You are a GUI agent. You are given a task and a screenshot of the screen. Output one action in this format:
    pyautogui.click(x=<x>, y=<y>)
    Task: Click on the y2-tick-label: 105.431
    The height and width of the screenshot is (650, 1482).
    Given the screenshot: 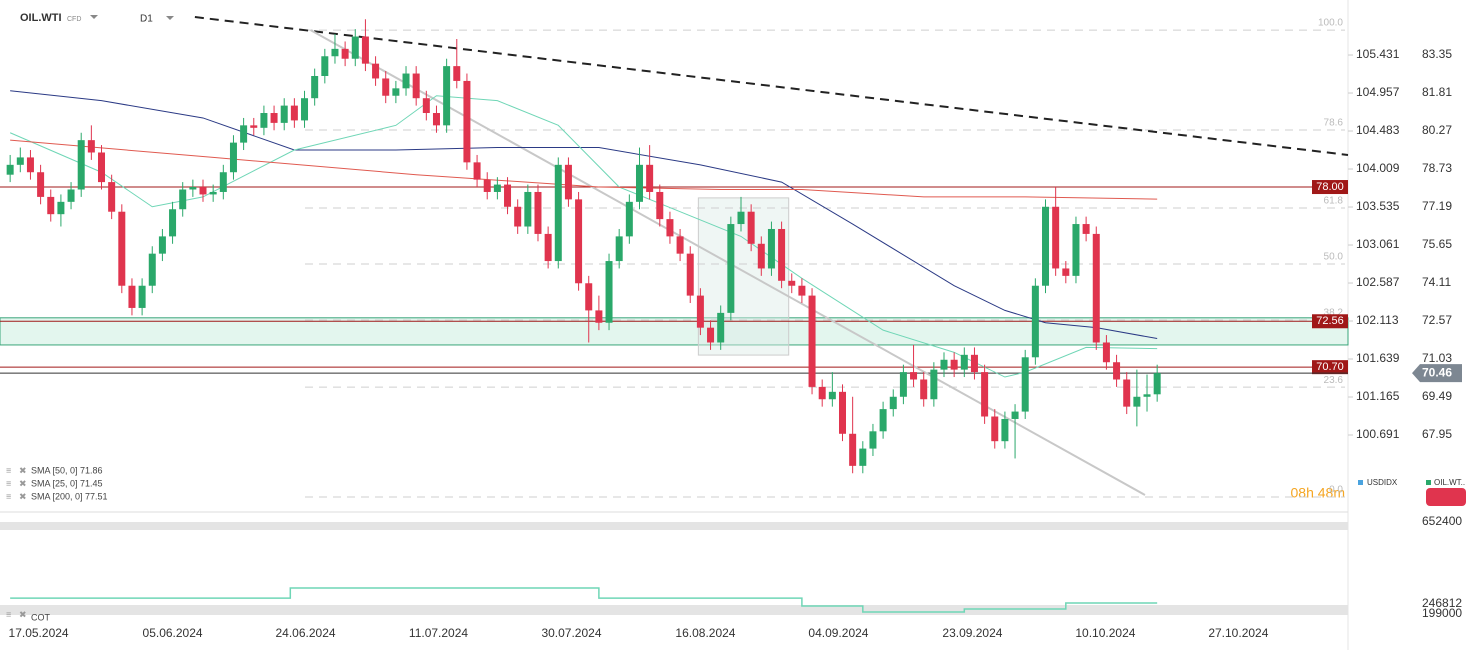 What is the action you would take?
    pyautogui.click(x=1378, y=54)
    